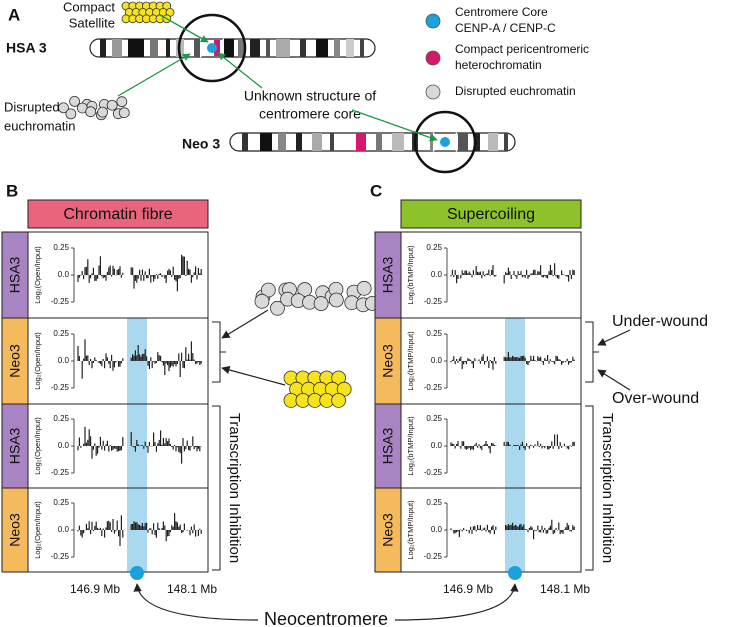 The image size is (749, 627). What do you see at coordinates (498, 65) in the screenshot?
I see `legend-label: heterochromatin` at bounding box center [498, 65].